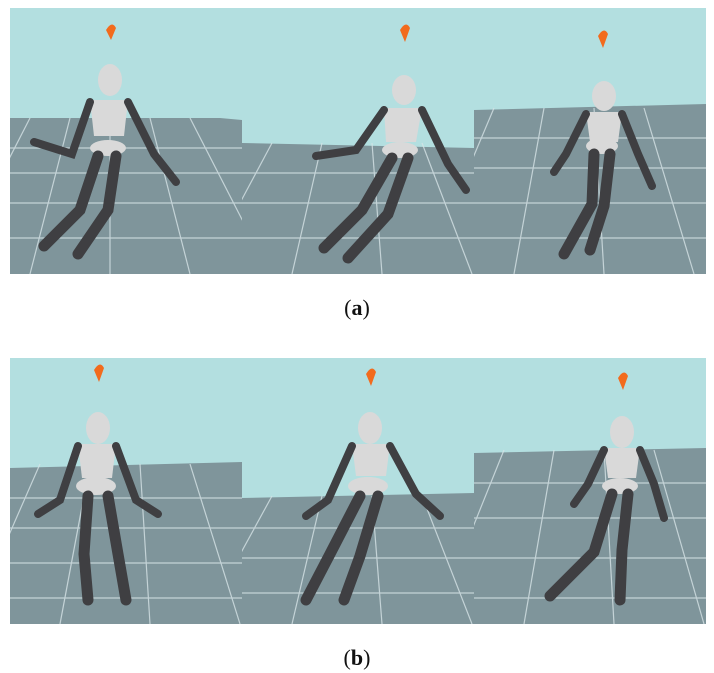 The height and width of the screenshot is (673, 714). Describe the element at coordinates (357, 657) in the screenshot. I see `panel-b-caption: (b)` at that location.